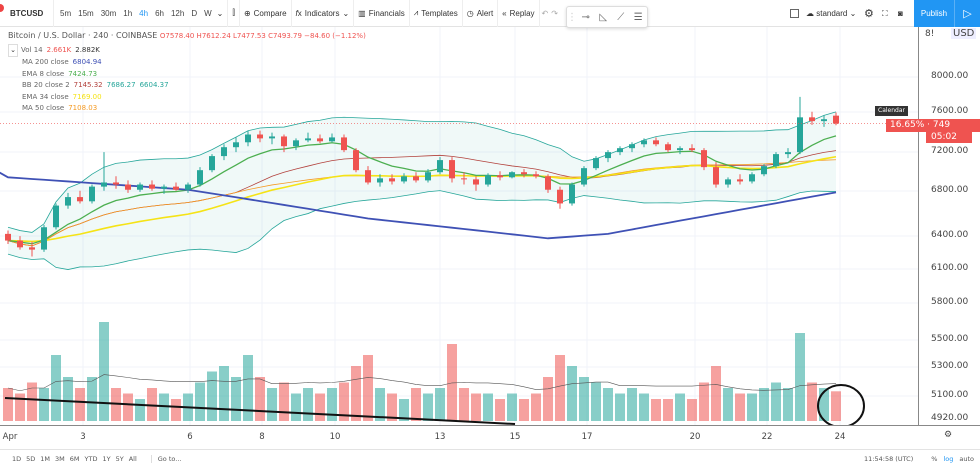 The height and width of the screenshot is (468, 980). What do you see at coordinates (585, 17) in the screenshot?
I see `horizontal-line-icon: ⊸` at bounding box center [585, 17].